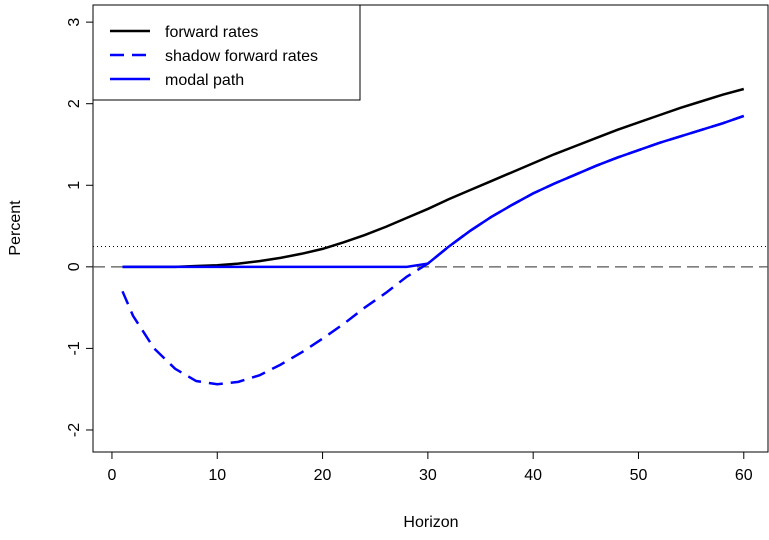 Image resolution: width=769 pixels, height=540 pixels. What do you see at coordinates (204, 80) in the screenshot?
I see `legend-label: modal path` at bounding box center [204, 80].